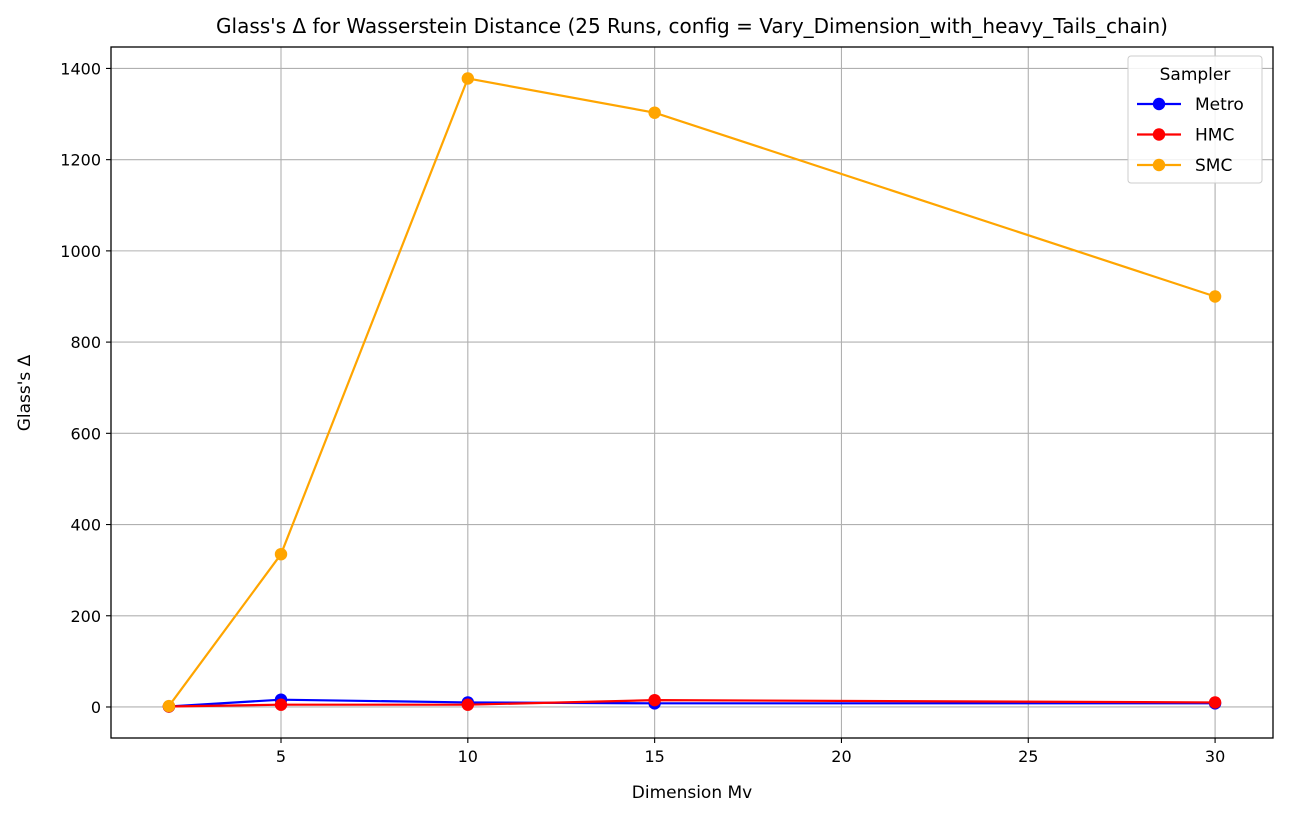 Image resolution: width=1303 pixels, height=817 pixels. What do you see at coordinates (1159, 104) in the screenshot?
I see `legend-marker-metro` at bounding box center [1159, 104].